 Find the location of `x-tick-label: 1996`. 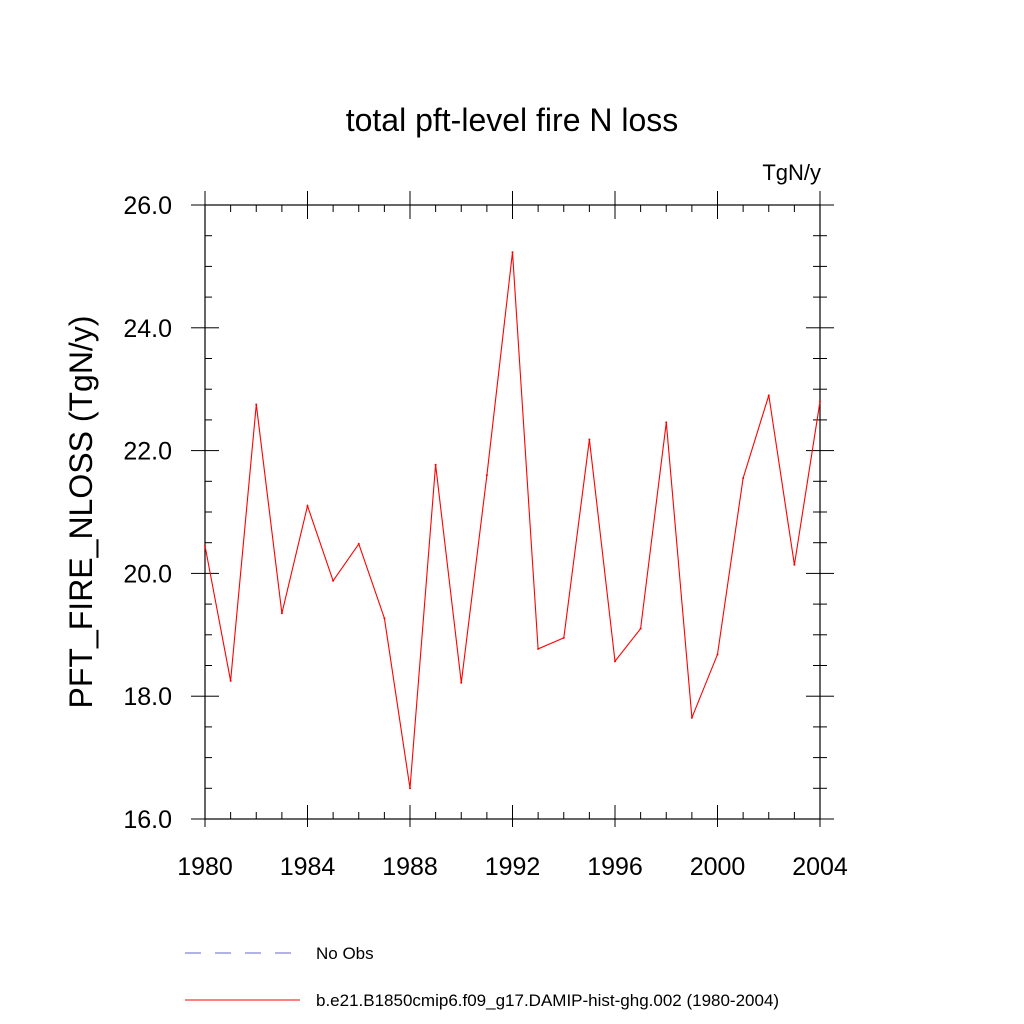

x-tick-label: 1996 is located at coordinates (615, 867).